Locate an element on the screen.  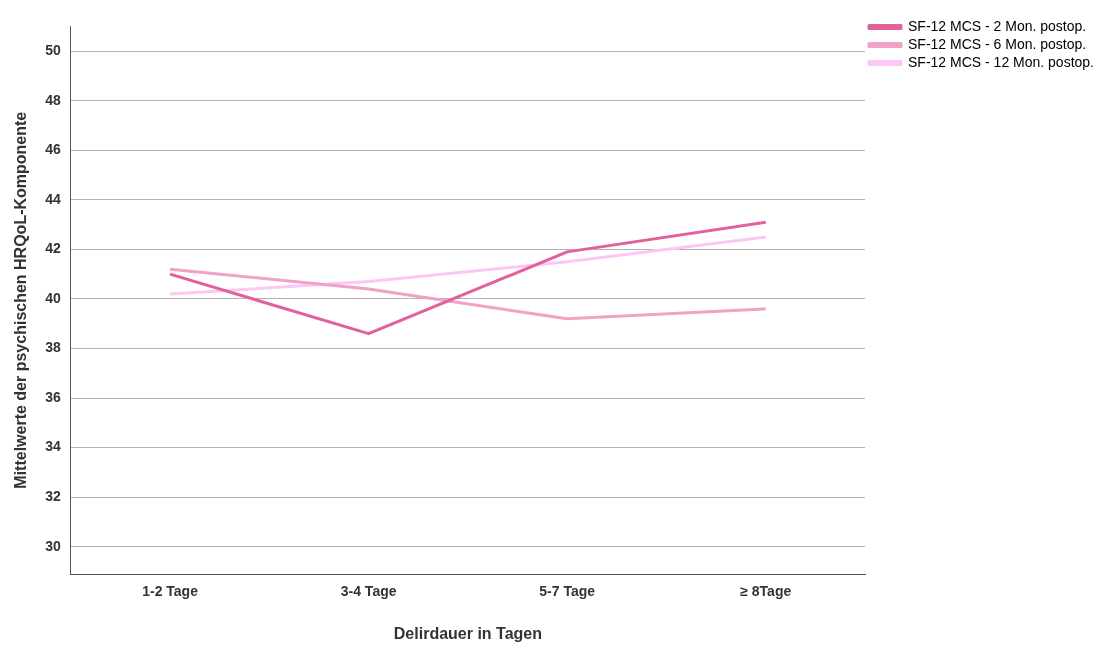
legend-label: SF-12 MCS - 12 Mon. postop. is located at coordinates (1001, 61).